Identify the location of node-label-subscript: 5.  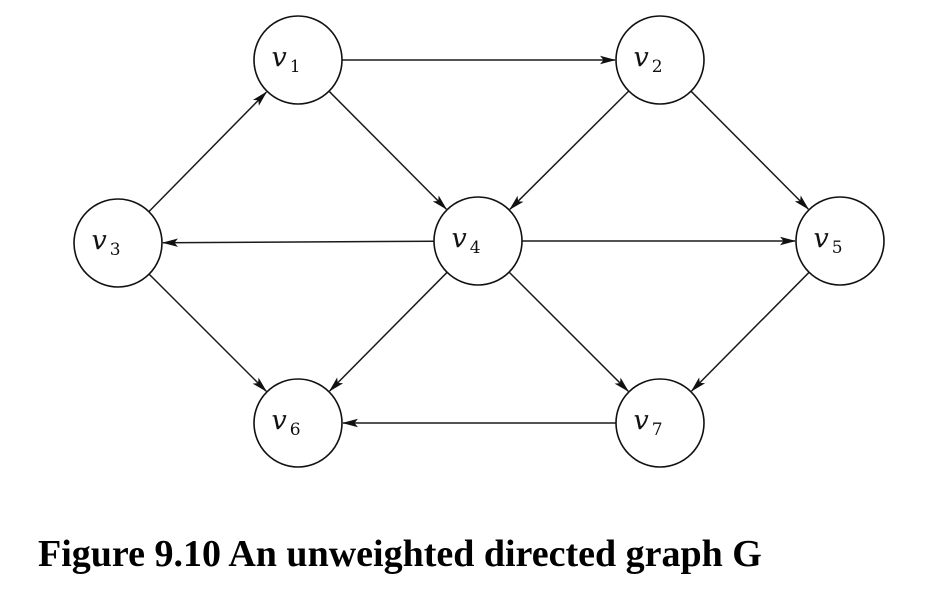
(837, 248).